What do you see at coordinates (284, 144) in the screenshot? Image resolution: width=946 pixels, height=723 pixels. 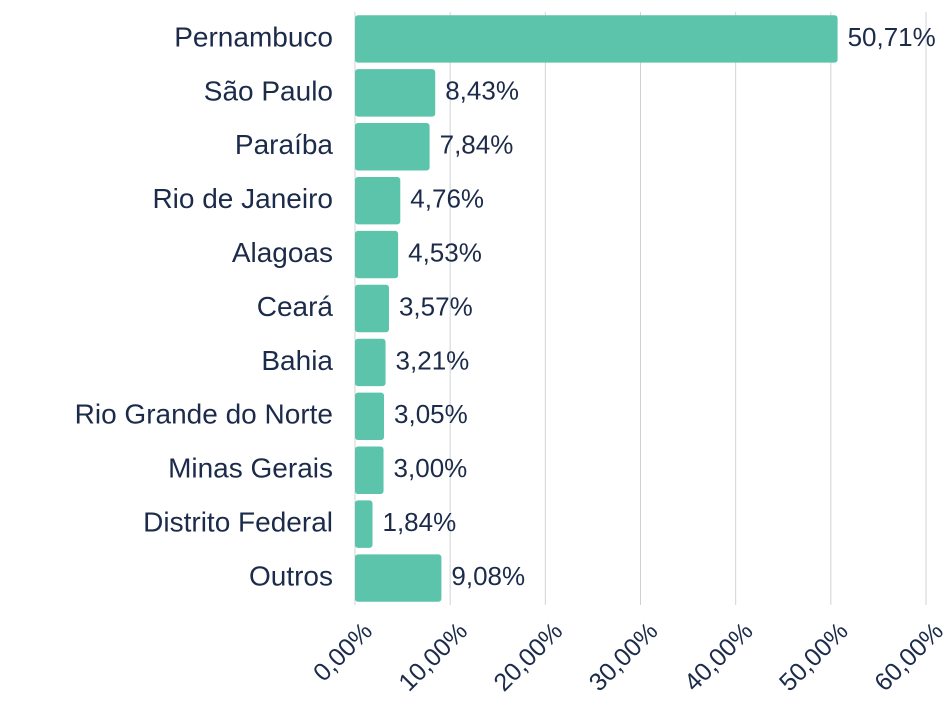 I see `y-tick-label: Paraíba` at bounding box center [284, 144].